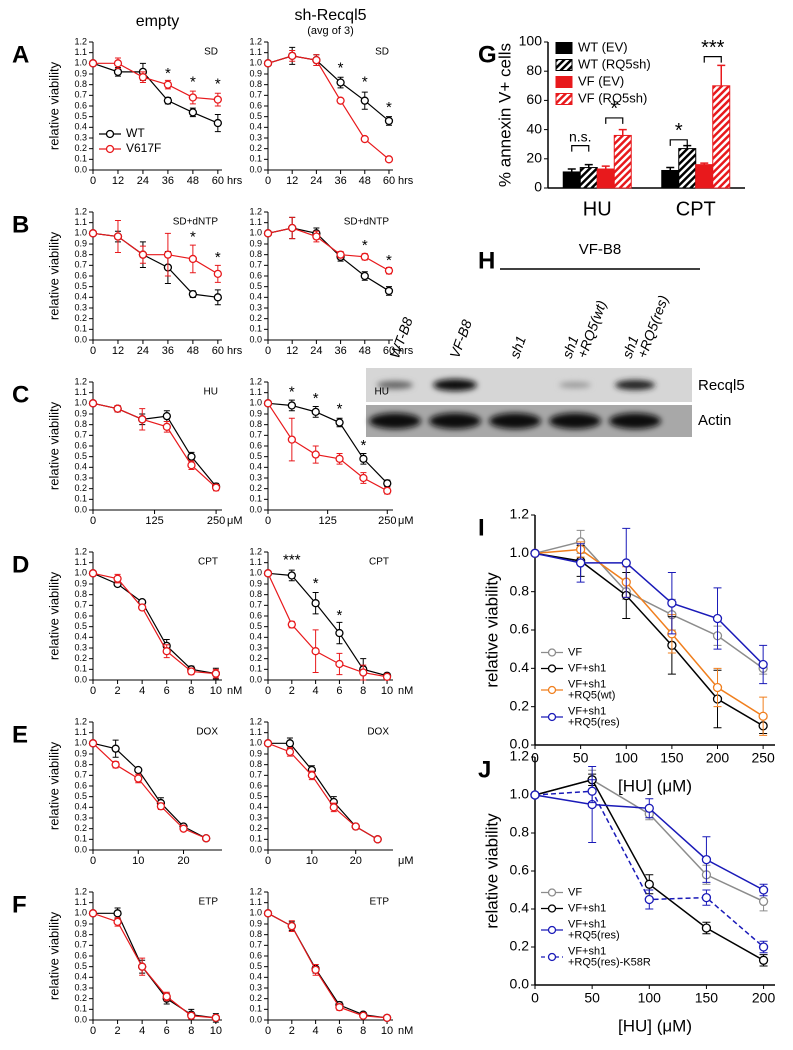 The image size is (793, 1050). I want to click on bands, so click(515, 404).